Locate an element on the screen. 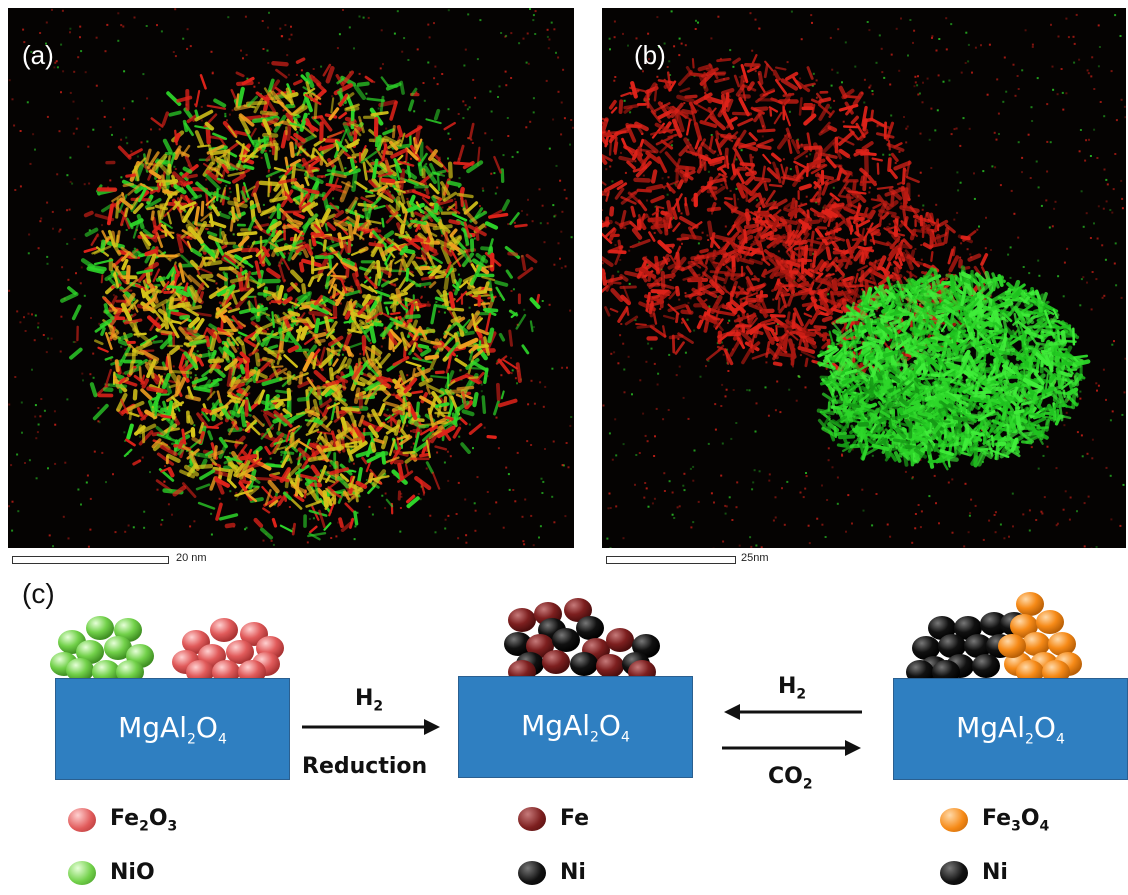 The width and height of the screenshot is (1128, 895). legend-nio-text: NiO is located at coordinates (132, 872).